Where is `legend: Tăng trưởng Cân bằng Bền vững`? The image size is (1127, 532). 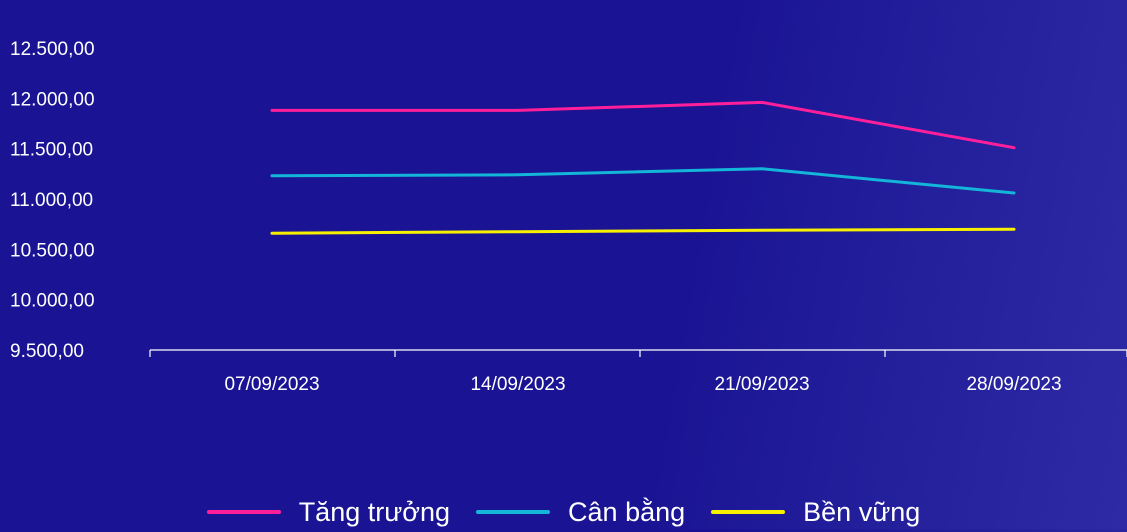 legend: Tăng trưởng Cân bằng Bền vững is located at coordinates (563, 512).